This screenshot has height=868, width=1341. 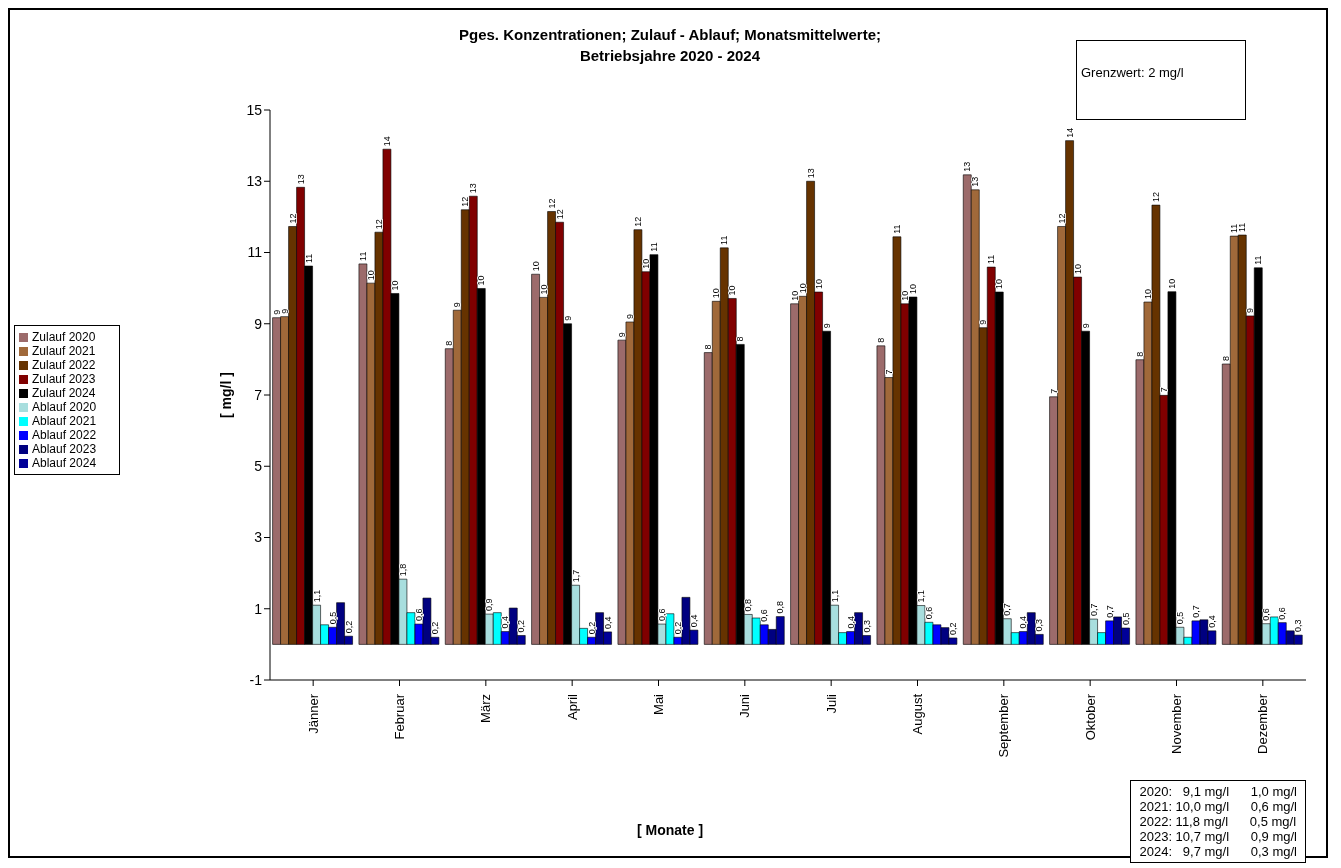 What do you see at coordinates (670, 35) in the screenshot?
I see `chart-title: Pges. Konzentrationen; Zulauf - Ablauf; Monatsmittelwerte;` at bounding box center [670, 35].